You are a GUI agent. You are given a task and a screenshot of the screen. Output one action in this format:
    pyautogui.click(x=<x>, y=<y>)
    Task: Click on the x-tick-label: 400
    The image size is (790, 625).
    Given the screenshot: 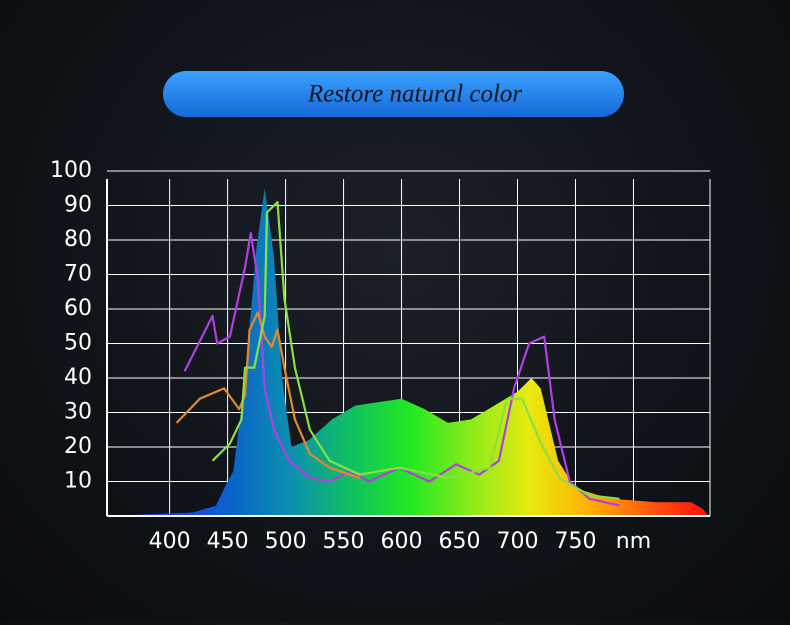 What is the action you would take?
    pyautogui.click(x=170, y=541)
    